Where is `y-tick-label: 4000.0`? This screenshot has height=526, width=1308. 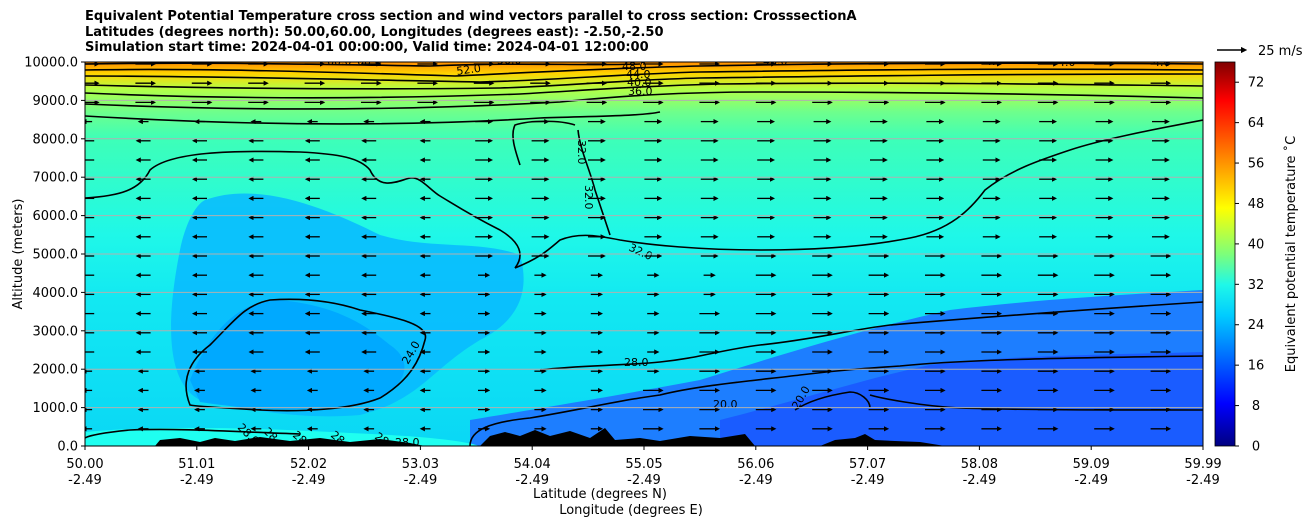
y-tick-label: 4000.0 is located at coordinates (56, 293).